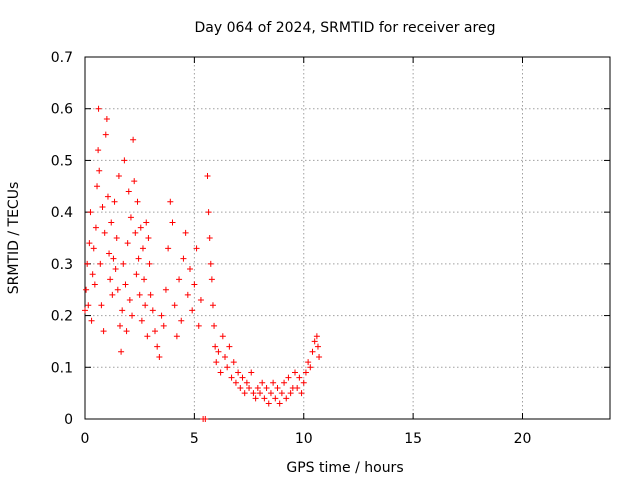  What do you see at coordinates (62, 110) in the screenshot?
I see `y-tick-label: 0.6` at bounding box center [62, 110].